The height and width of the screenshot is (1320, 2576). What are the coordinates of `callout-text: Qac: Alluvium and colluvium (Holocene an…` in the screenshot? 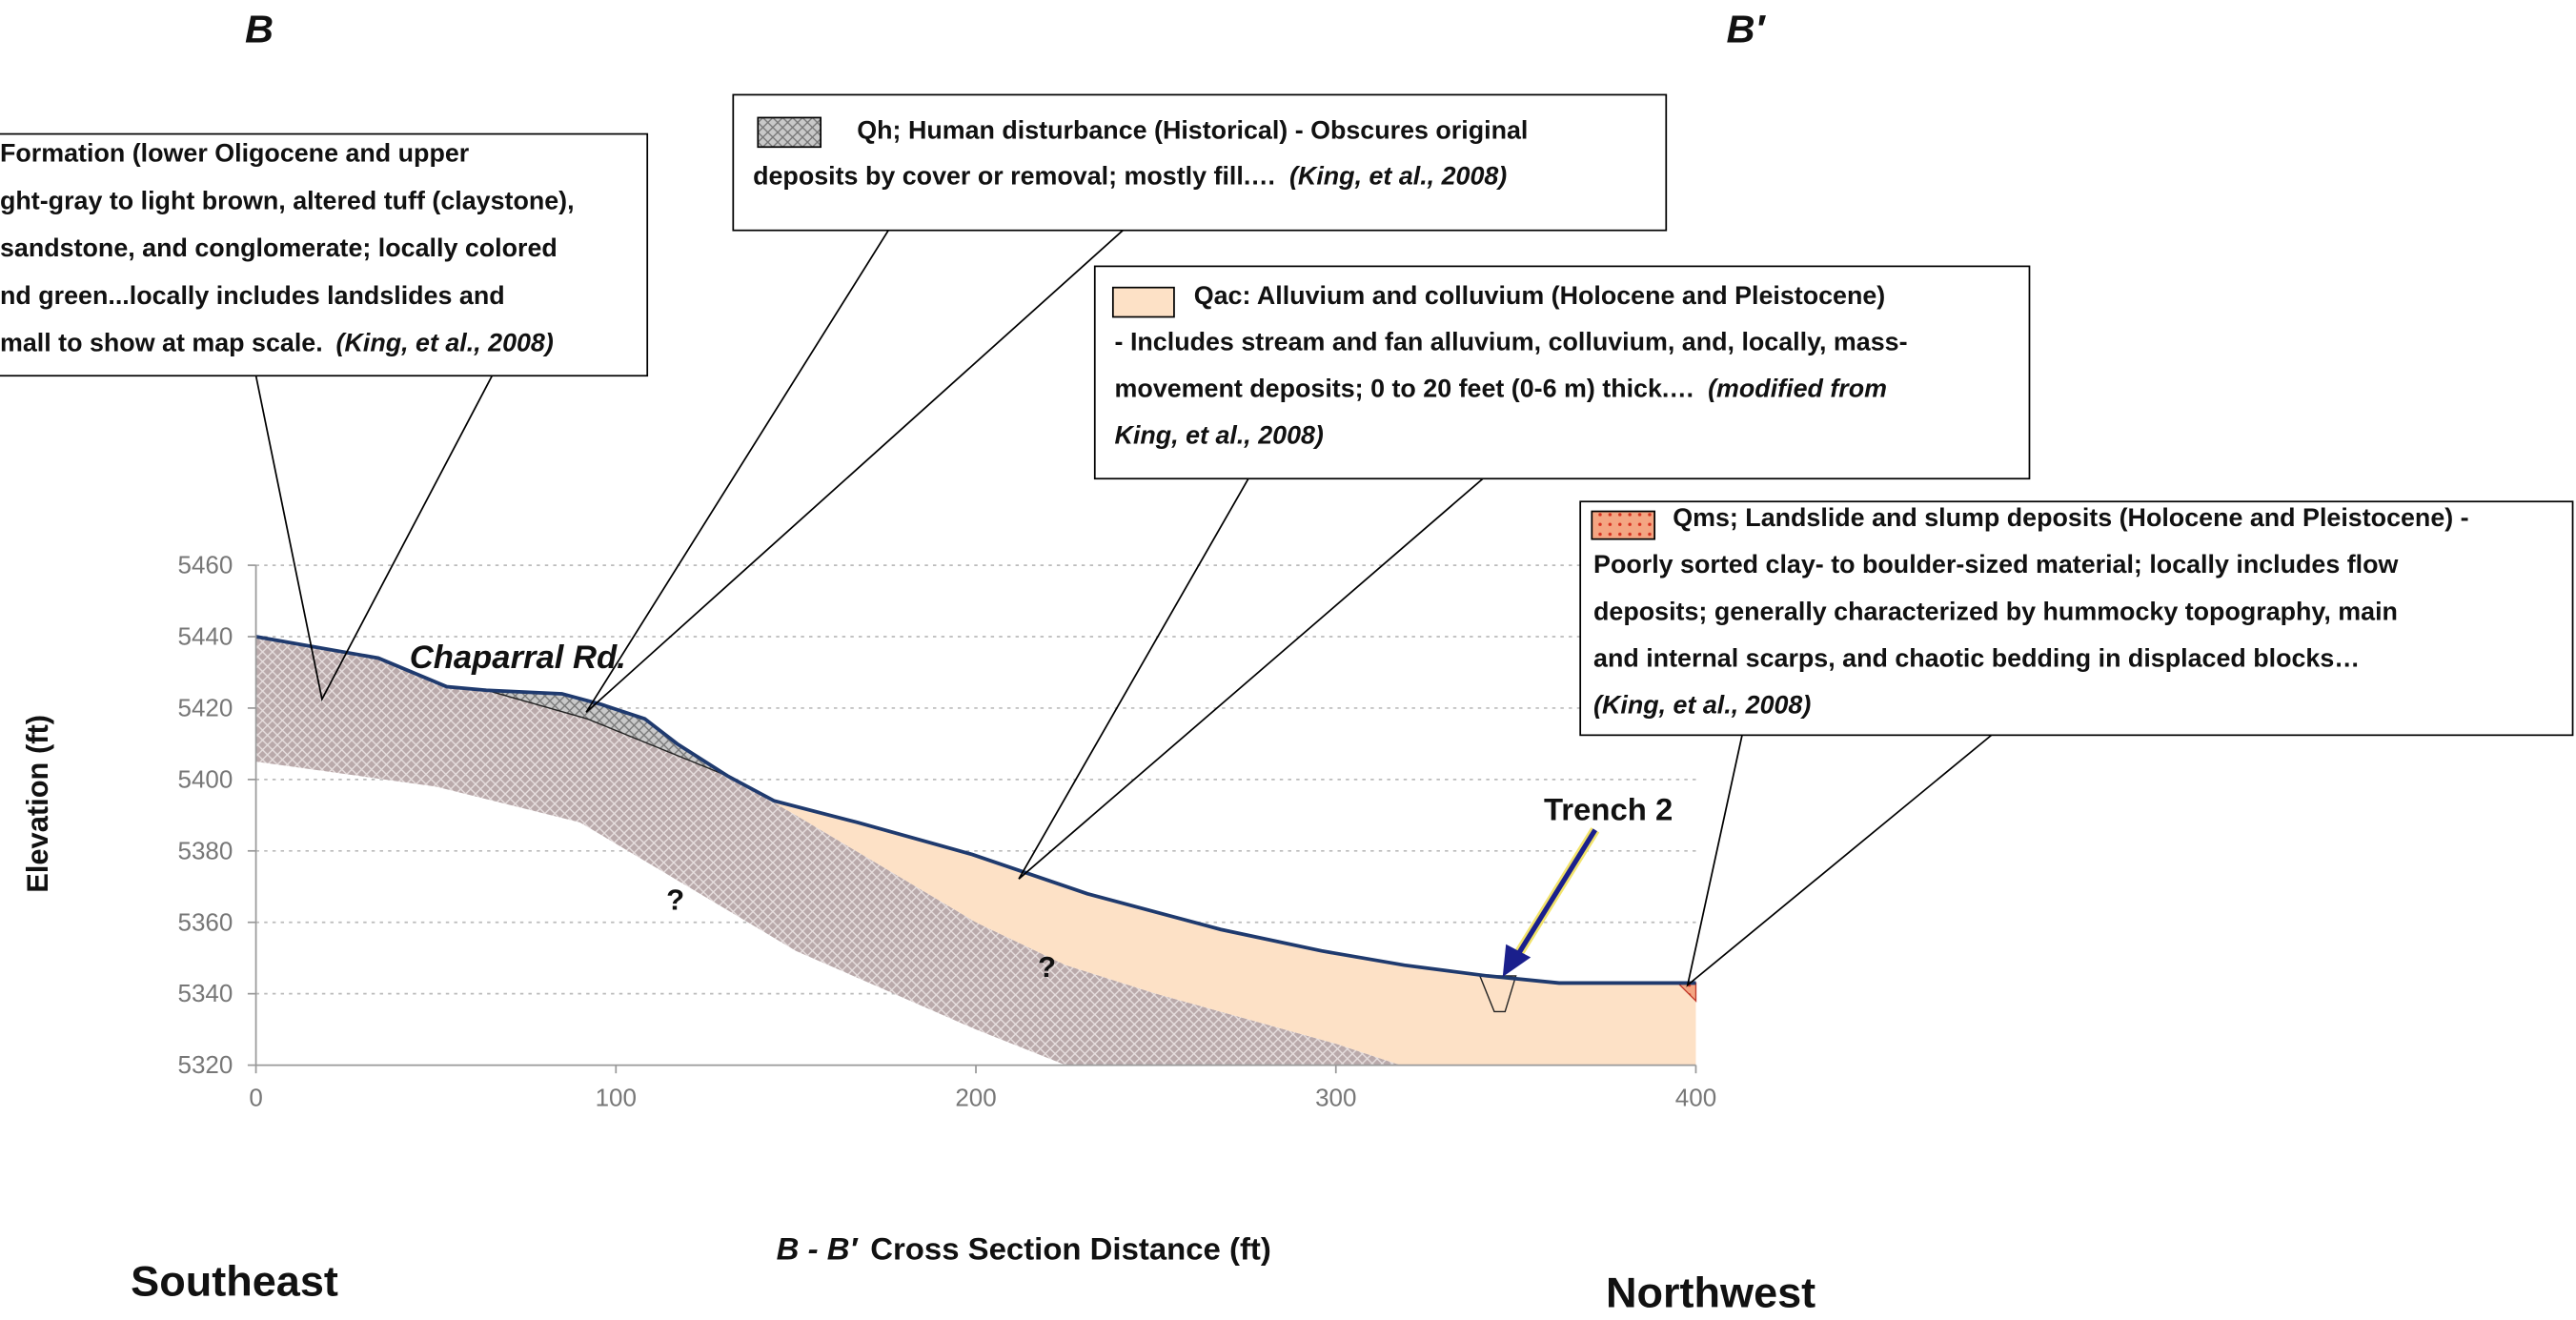 It's located at (1540, 295).